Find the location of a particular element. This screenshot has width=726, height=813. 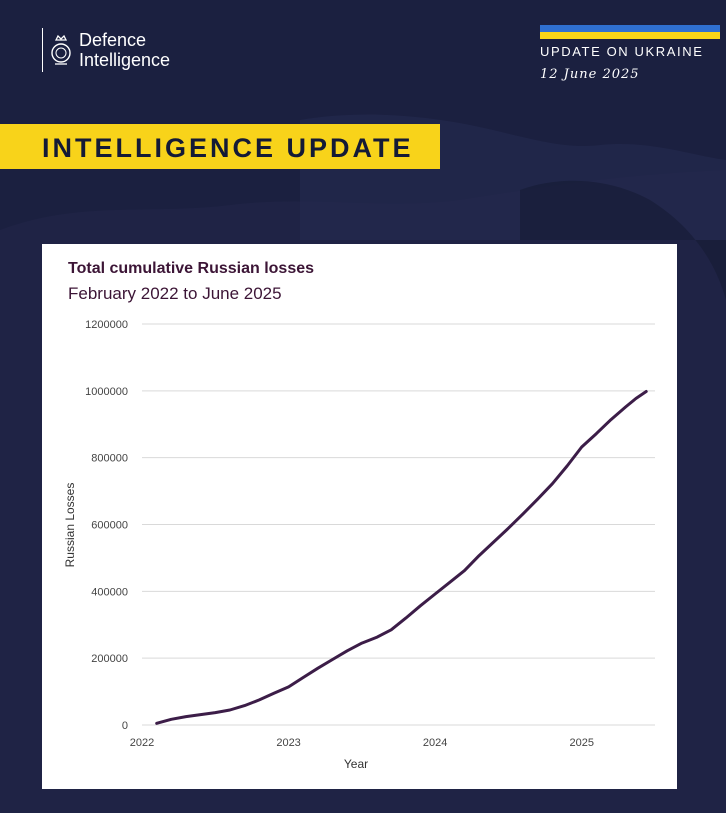

y-tick-label: 400000 is located at coordinates (109, 592).